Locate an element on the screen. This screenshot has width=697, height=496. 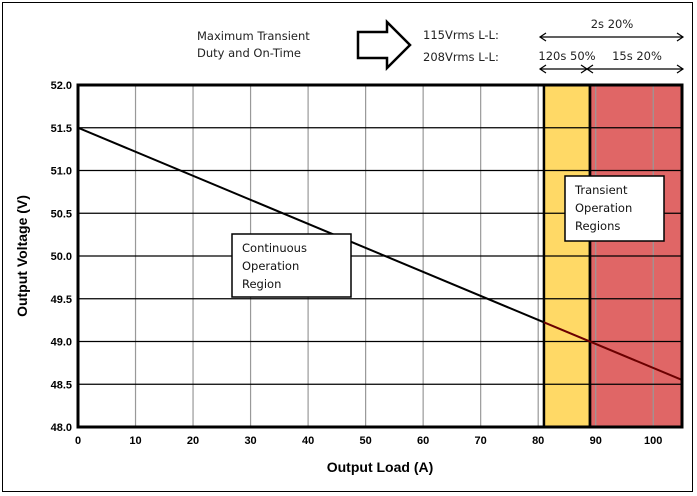
x-tick-label-9: 90 is located at coordinates (596, 441).